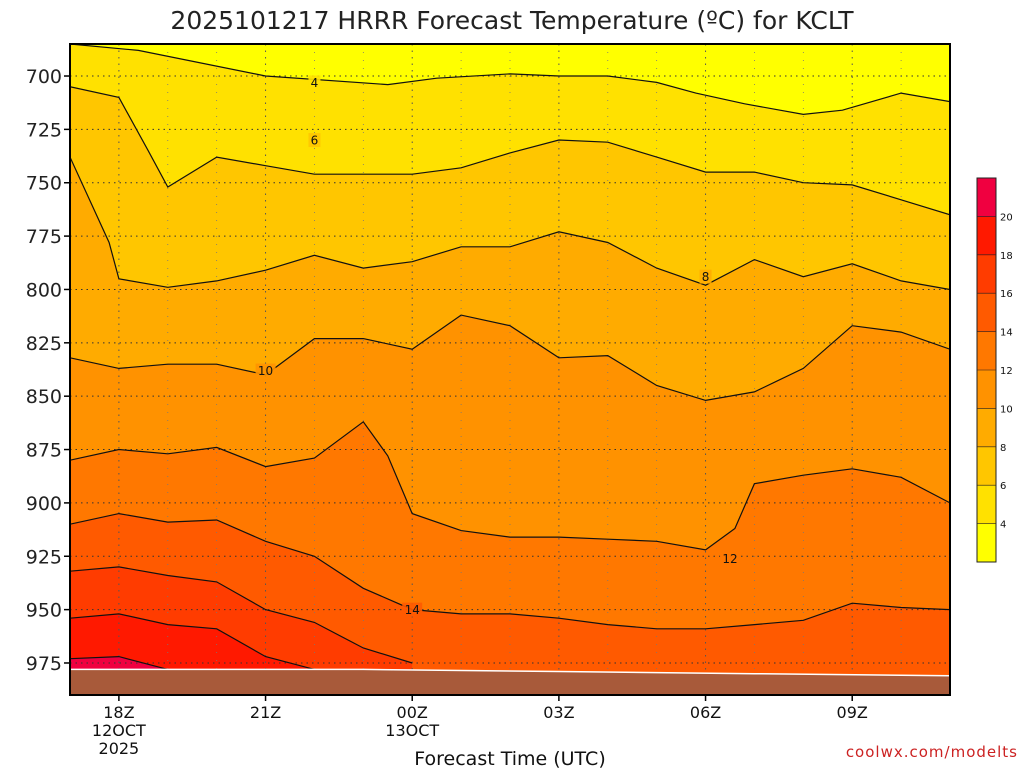 This screenshot has width=1024, height=768. Describe the element at coordinates (1003, 486) in the screenshot. I see `colorbar-label: 6` at that location.